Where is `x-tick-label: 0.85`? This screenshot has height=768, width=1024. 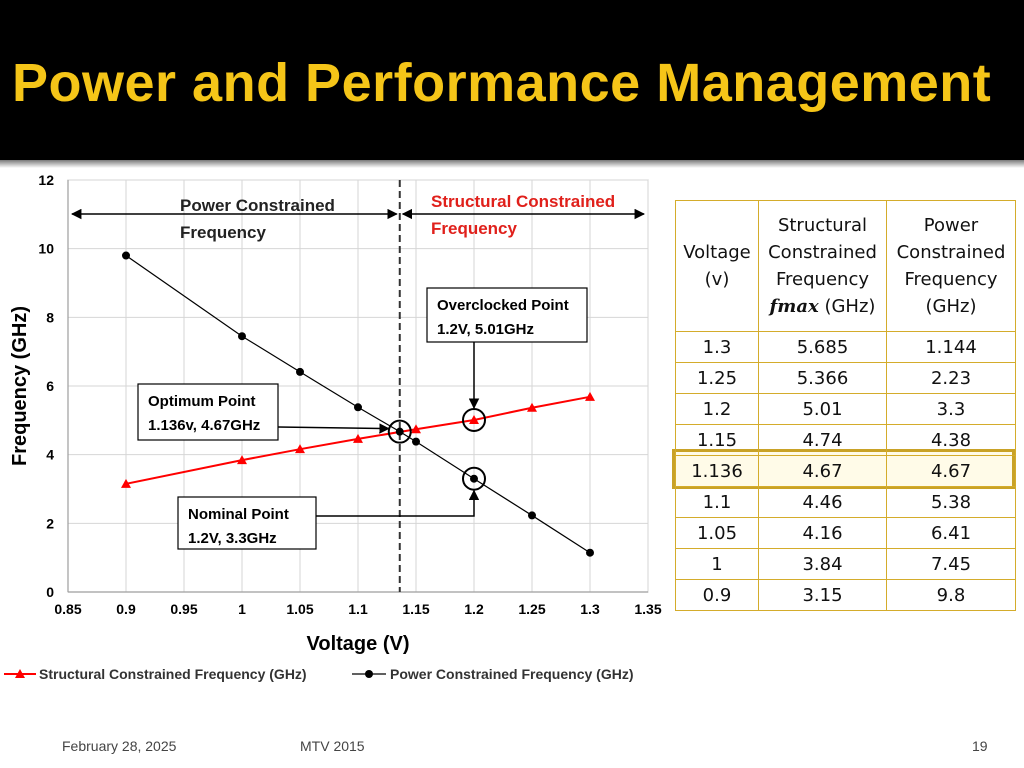
x-tick-label: 0.85 is located at coordinates (67, 609).